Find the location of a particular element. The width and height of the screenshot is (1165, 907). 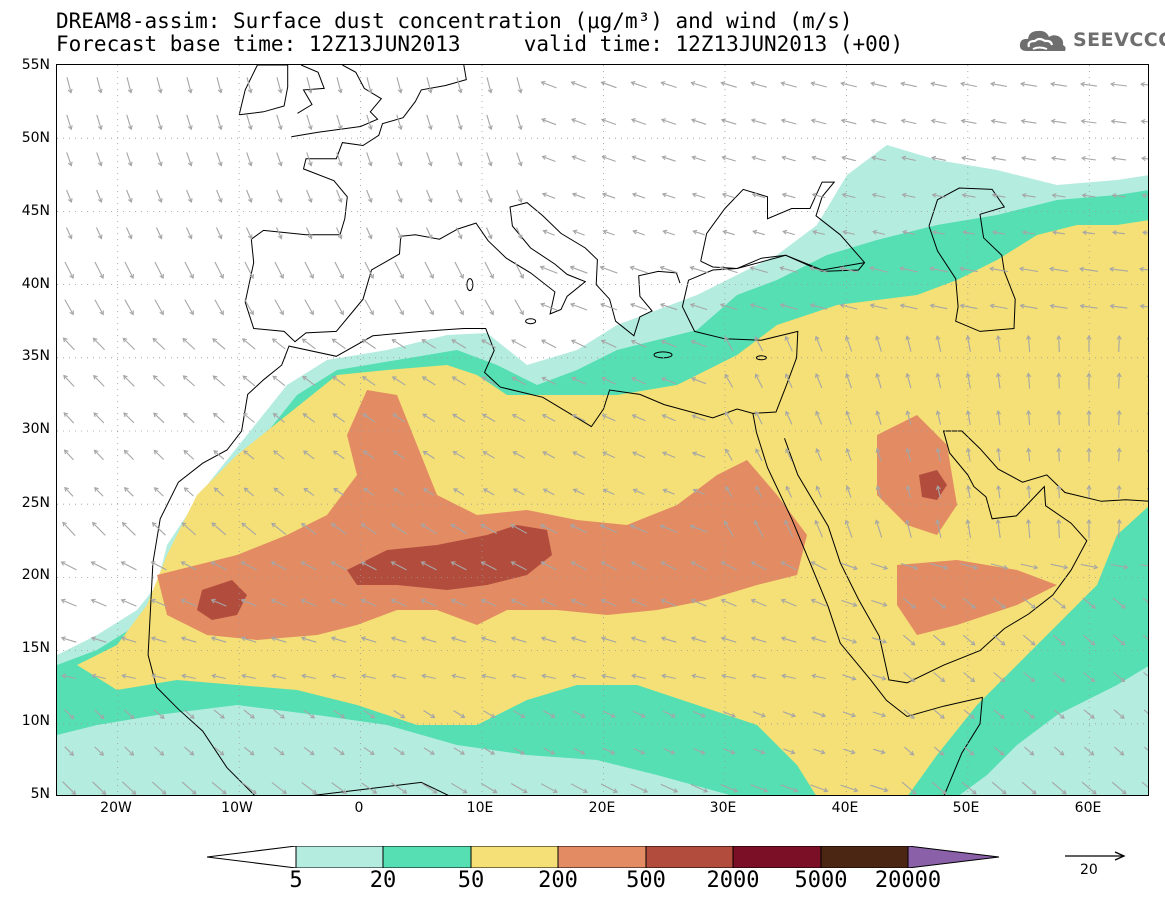

colorbar-min-triangle is located at coordinates (252, 857).